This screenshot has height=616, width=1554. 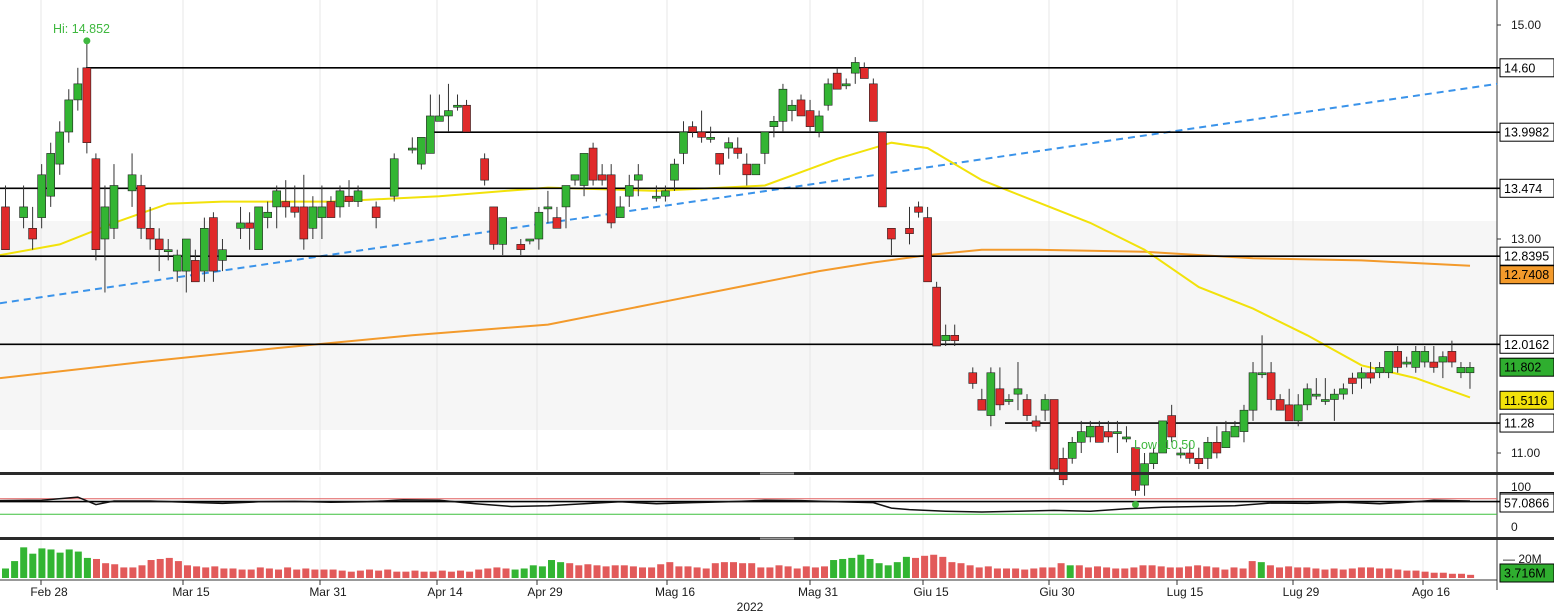 What do you see at coordinates (1521, 487) in the screenshot?
I see `rsi-tick-label: 100` at bounding box center [1521, 487].